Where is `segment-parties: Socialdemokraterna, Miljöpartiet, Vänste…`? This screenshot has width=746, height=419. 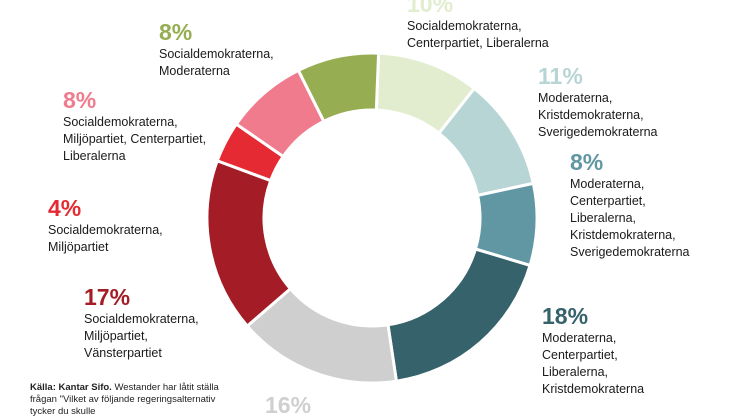 segment-parties: Socialdemokraterna, Miljöpartiet, Vänste… is located at coordinates (141, 336).